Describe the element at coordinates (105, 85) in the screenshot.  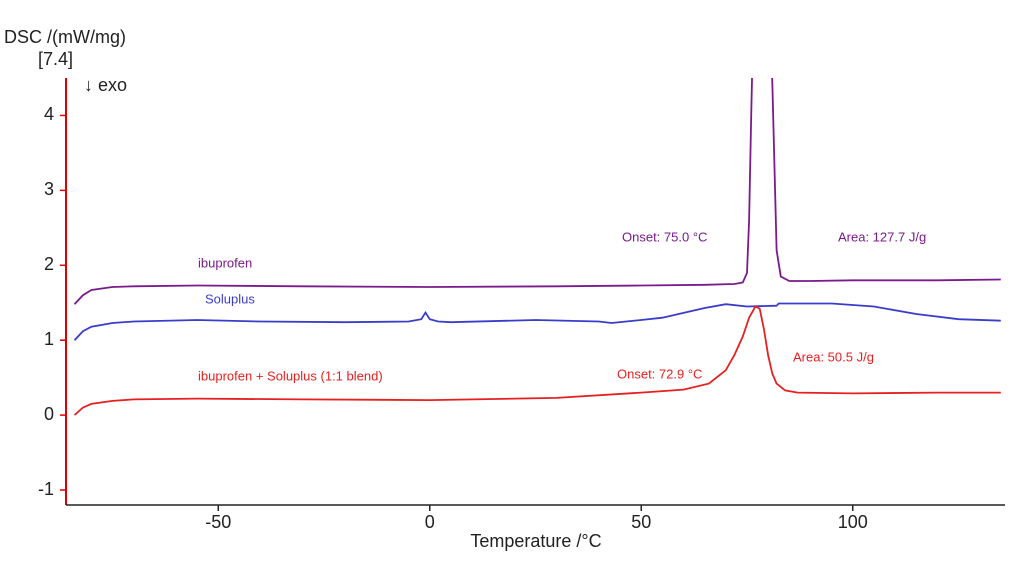
I see `direction-note: ↓ exo` at that location.